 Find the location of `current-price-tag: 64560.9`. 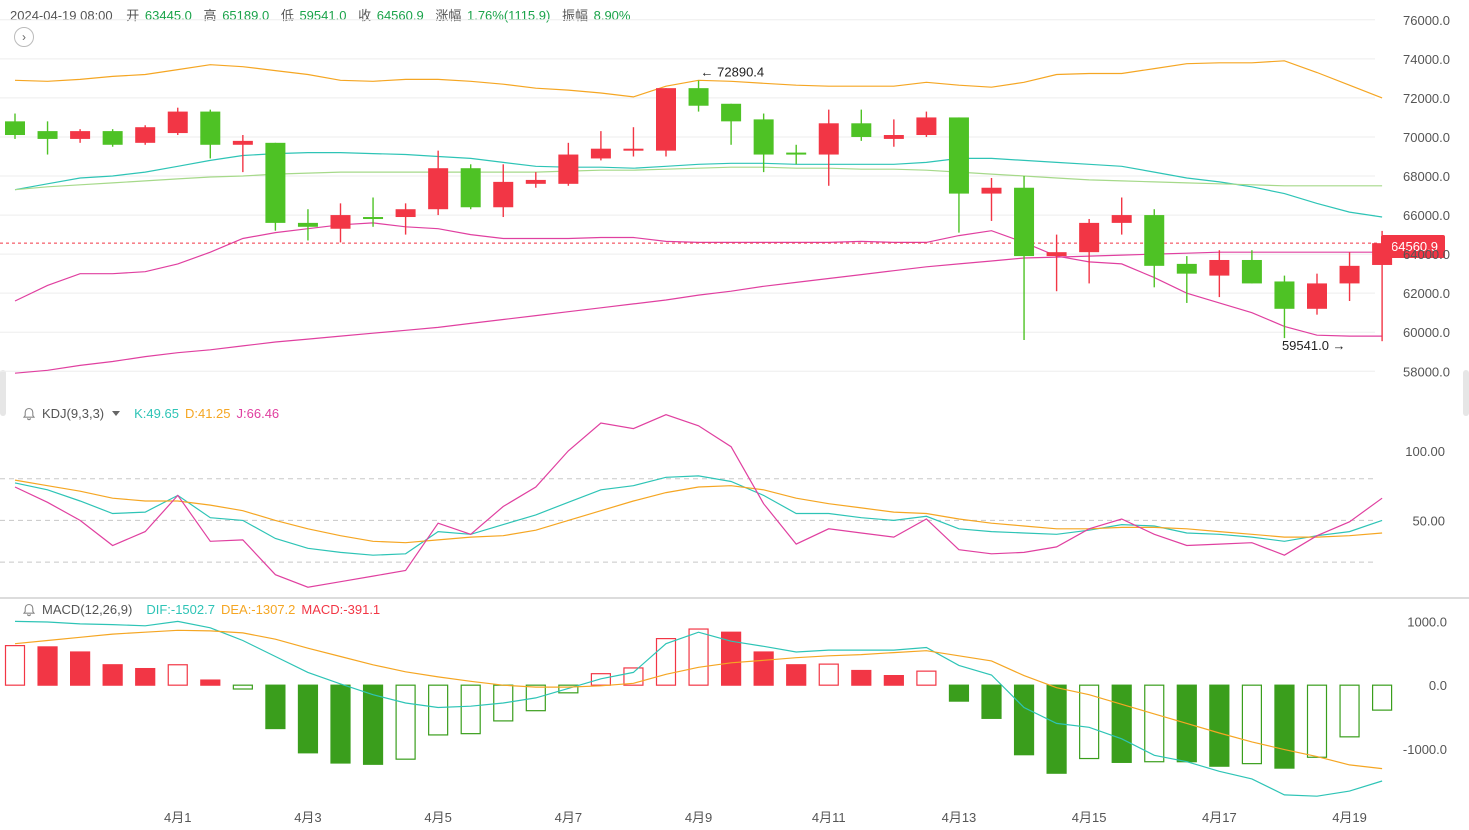

current-price-tag: 64560.9 is located at coordinates (1413, 246).